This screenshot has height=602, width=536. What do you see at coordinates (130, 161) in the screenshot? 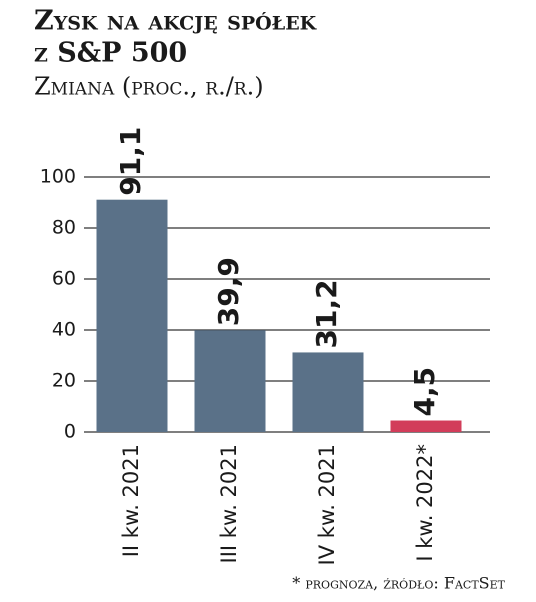
I see `value-label: 91,1` at bounding box center [130, 161].